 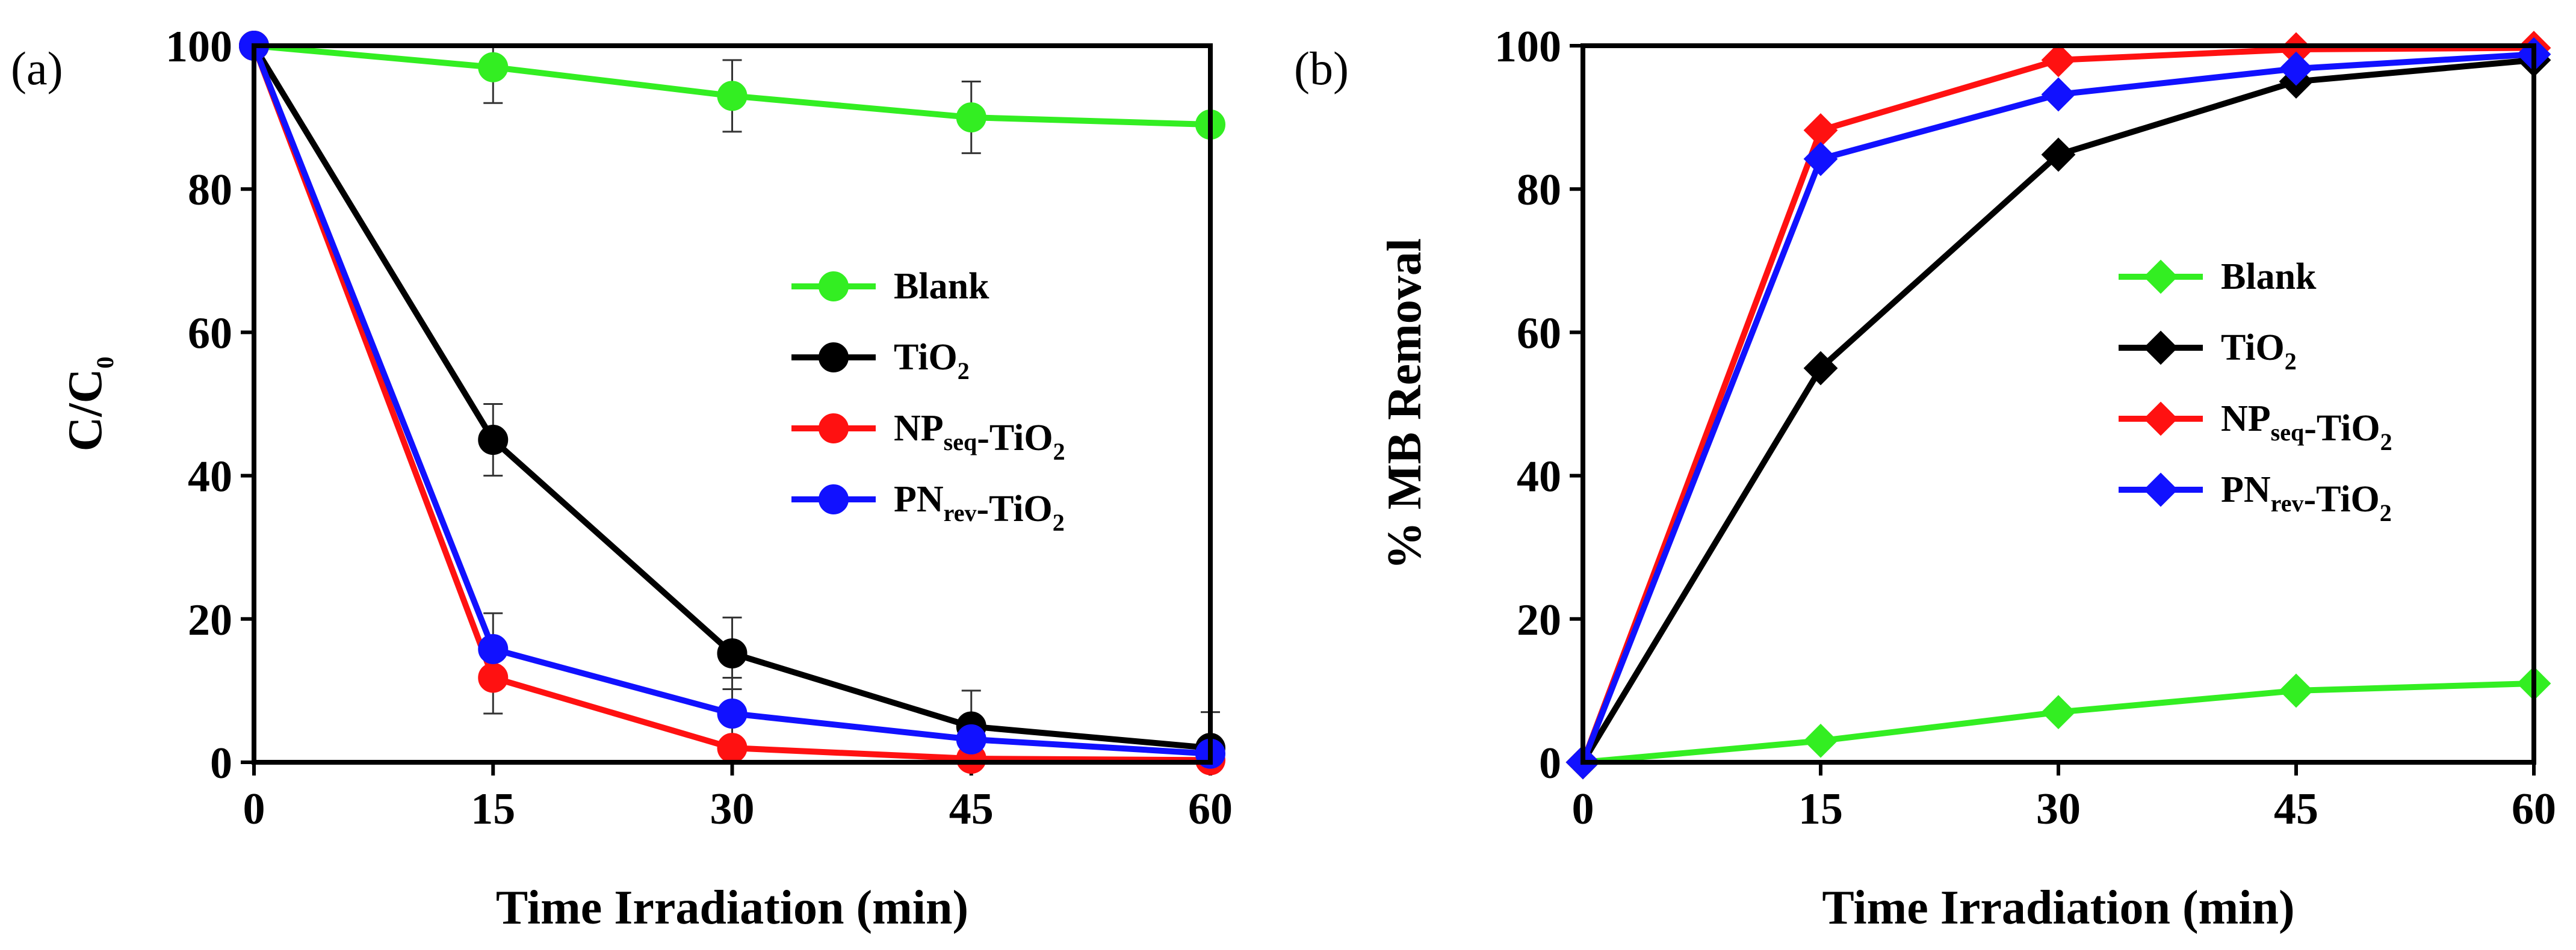 I want to click on panel-label: (a), so click(x=37, y=68).